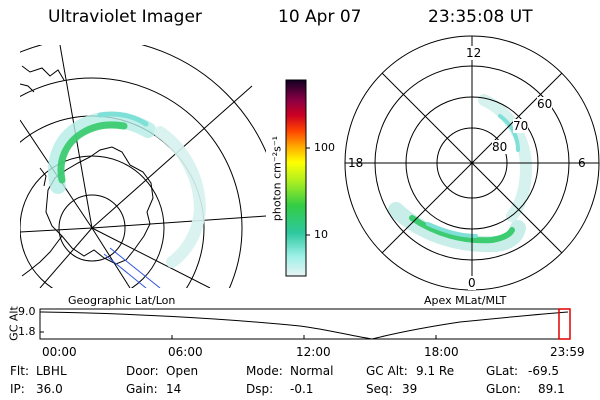  What do you see at coordinates (174, 389) in the screenshot?
I see `status-gain-value: 14` at bounding box center [174, 389].